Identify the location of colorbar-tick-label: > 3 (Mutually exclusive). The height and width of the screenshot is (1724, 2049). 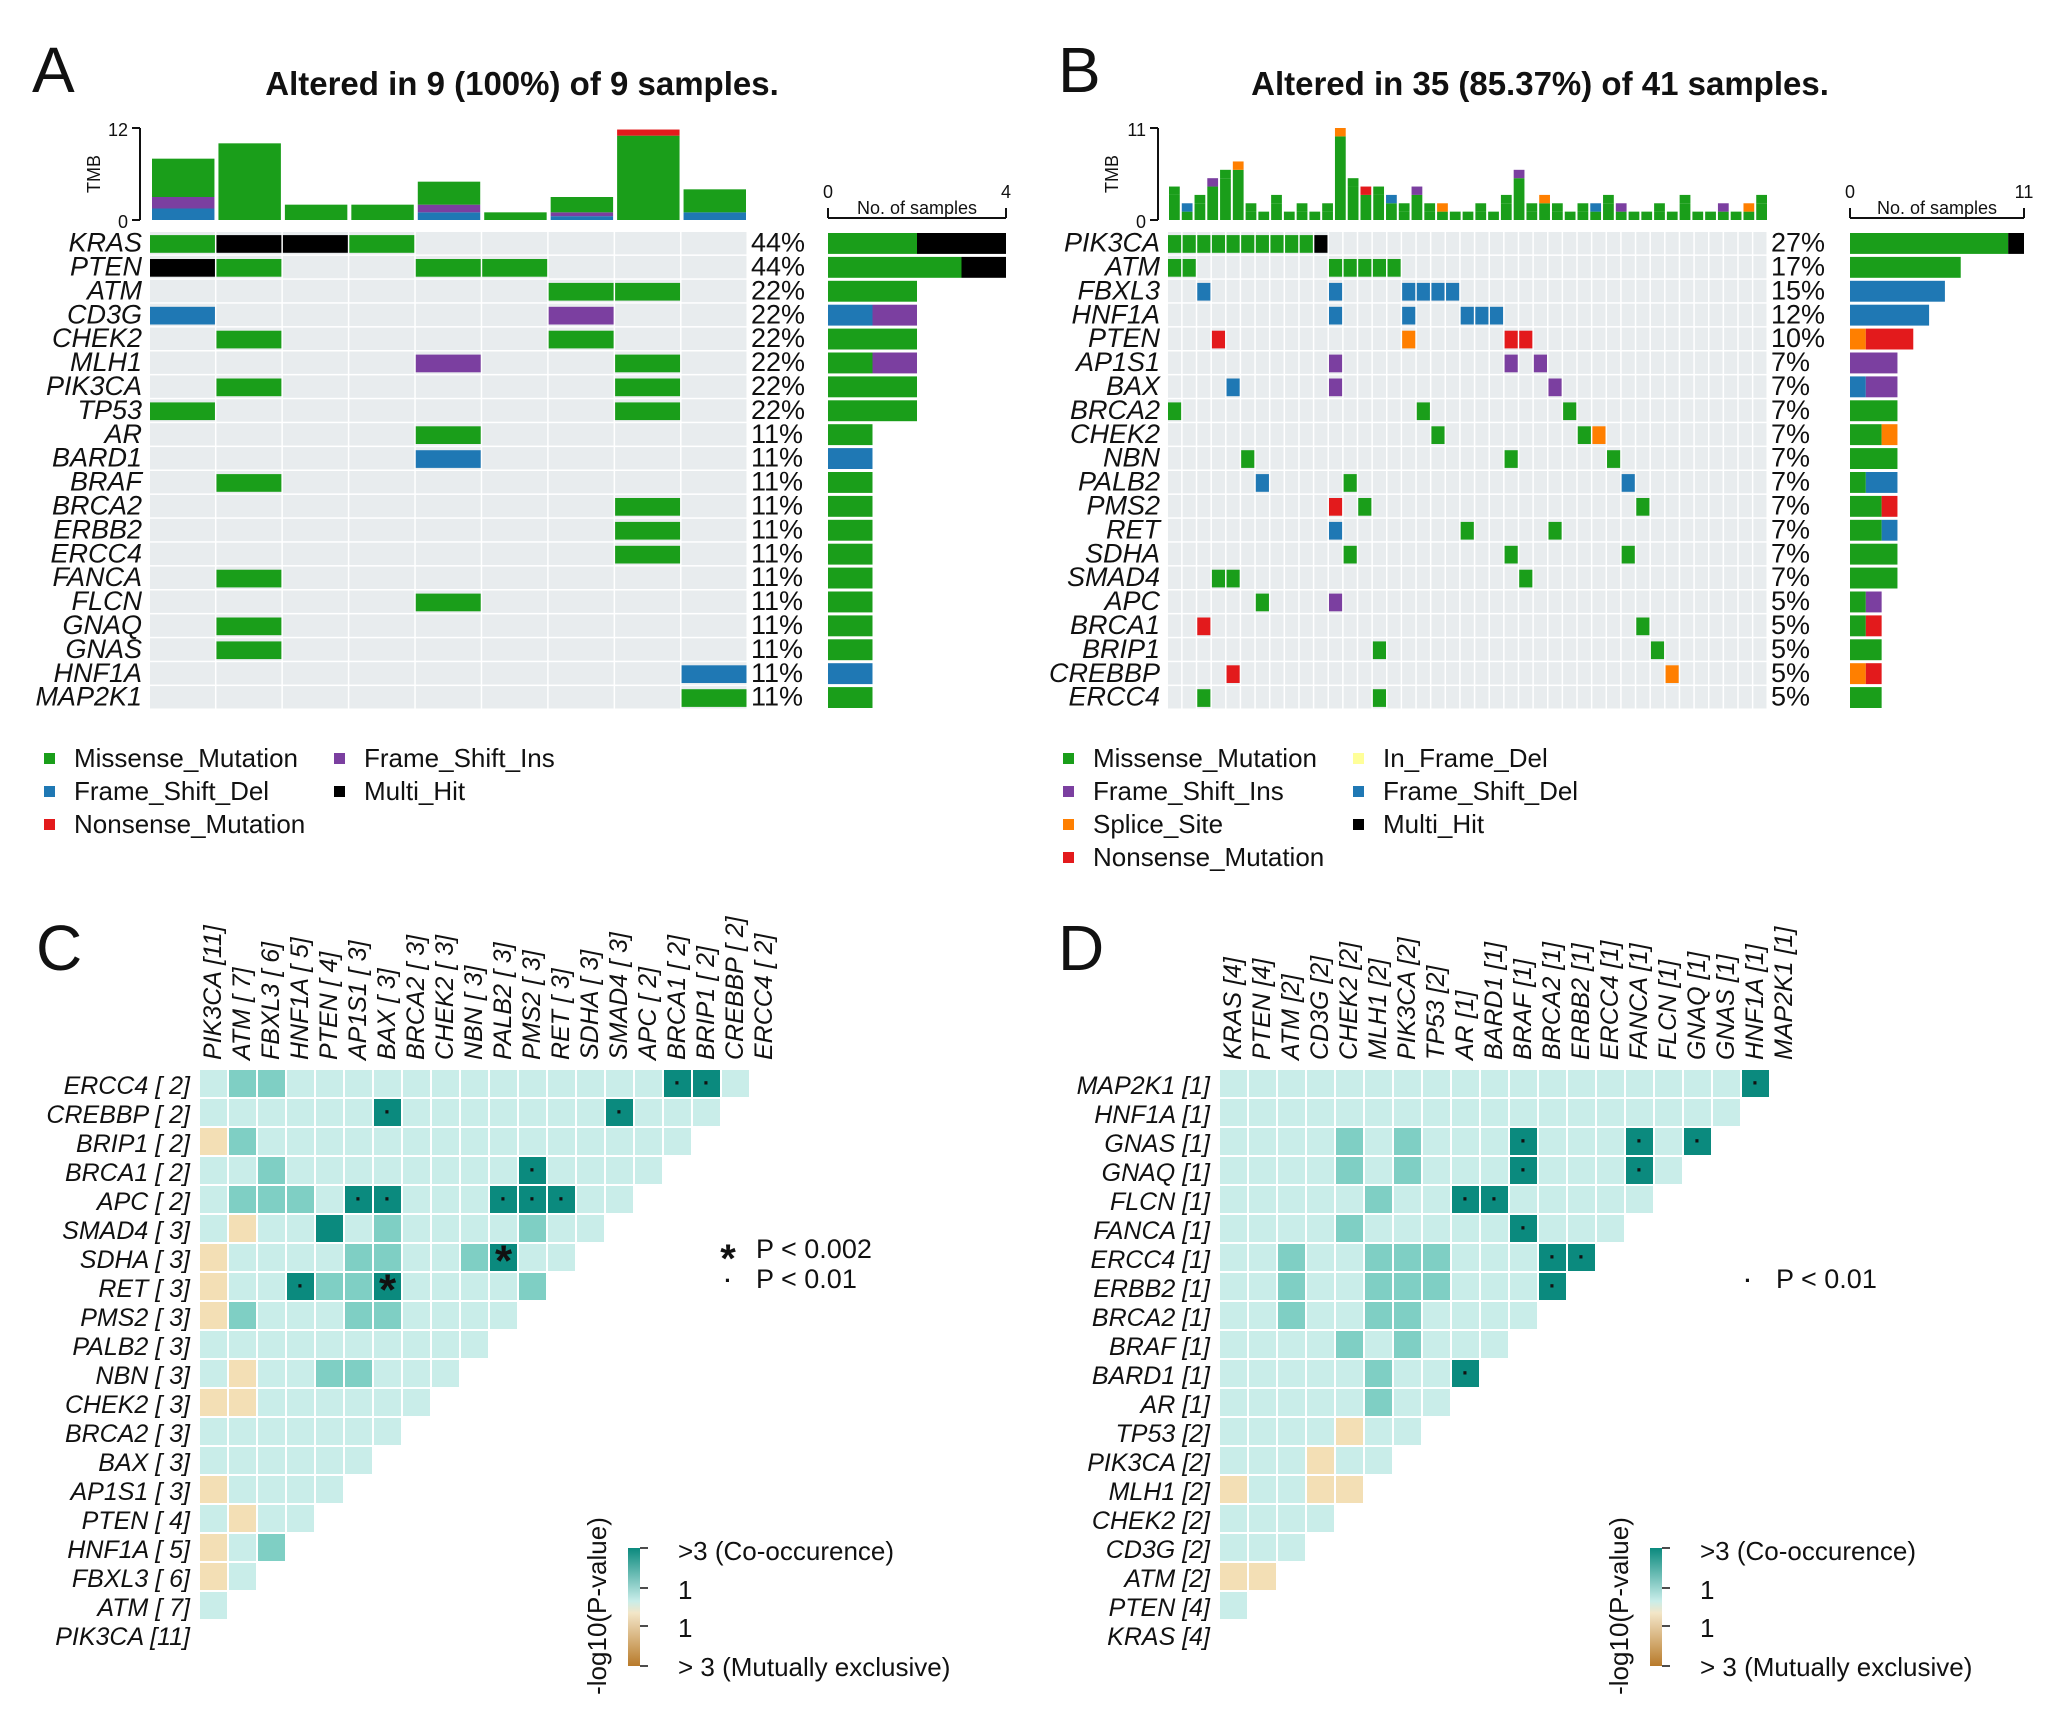
(814, 1667).